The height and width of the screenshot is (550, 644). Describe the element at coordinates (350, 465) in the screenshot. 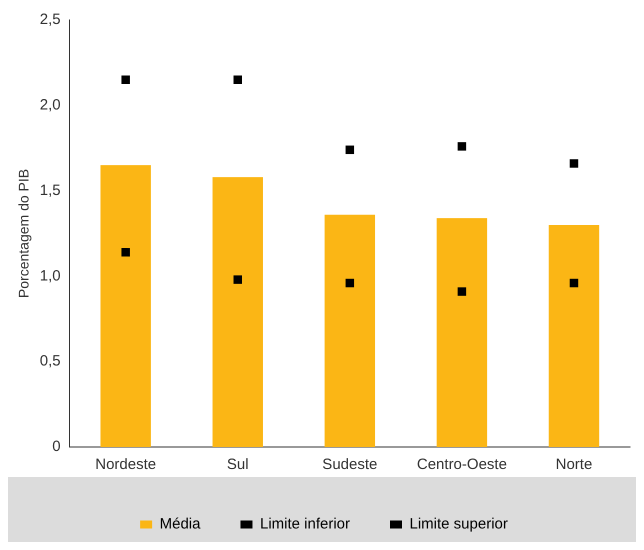

I see `x-tick-label: Sudeste` at that location.